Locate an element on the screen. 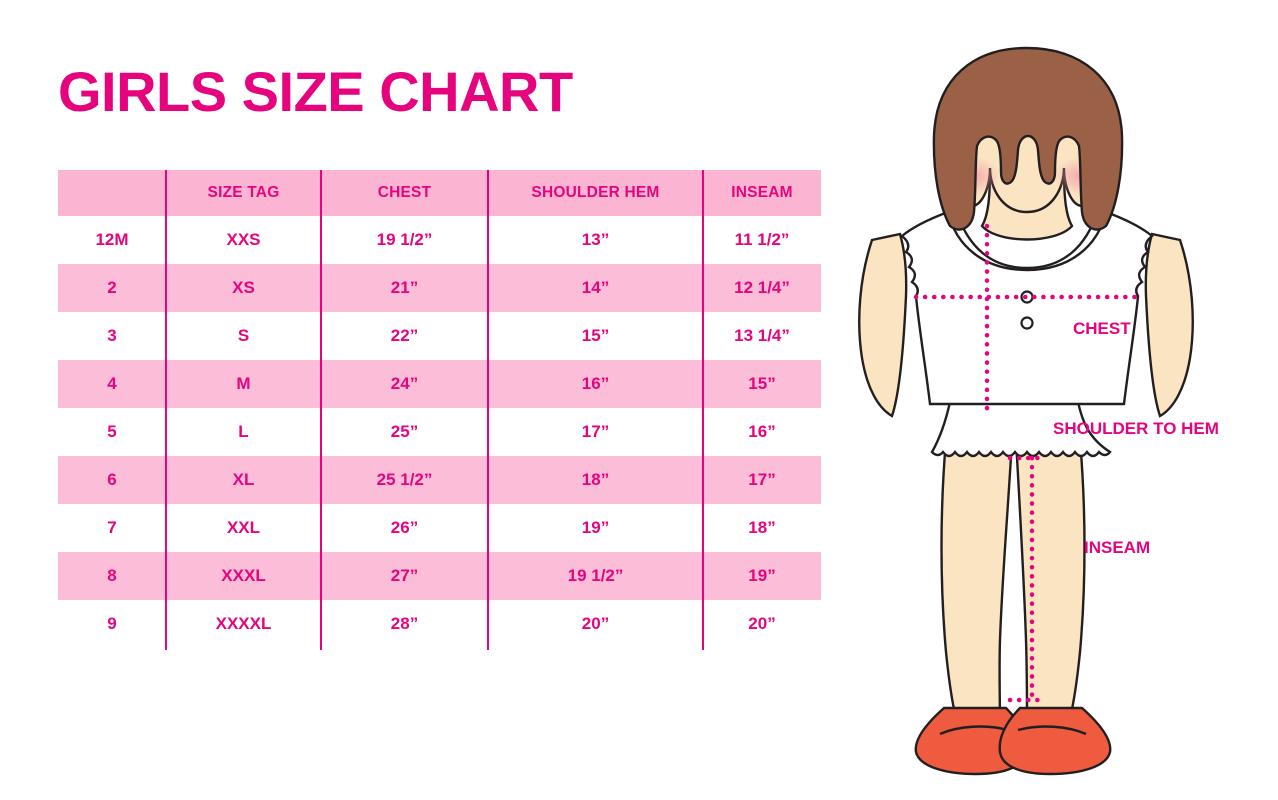 Image resolution: width=1278 pixels, height=800 pixels. bloomer-shorts is located at coordinates (1021, 429).